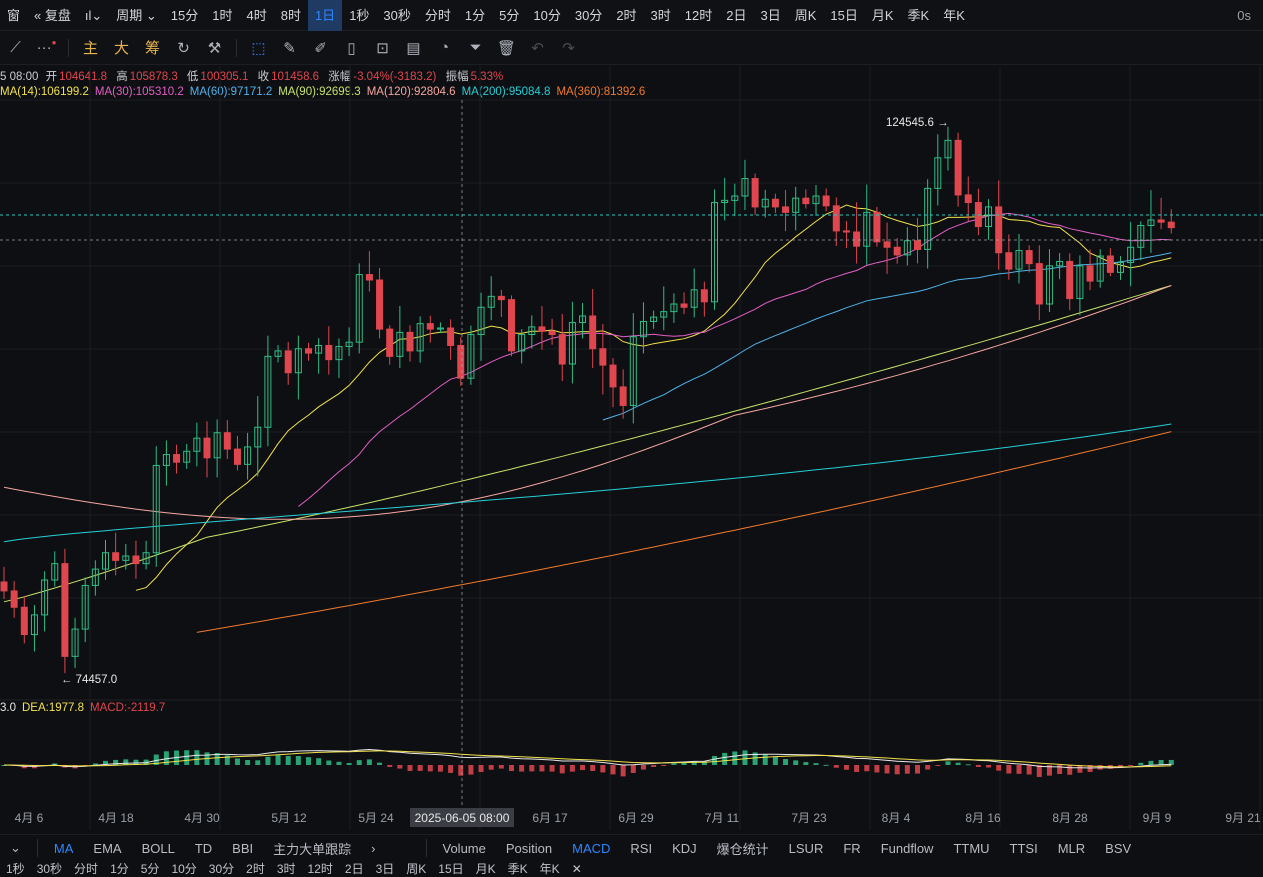 The width and height of the screenshot is (1263, 877). What do you see at coordinates (509, 15) in the screenshot?
I see `period-item: 5分` at bounding box center [509, 15].